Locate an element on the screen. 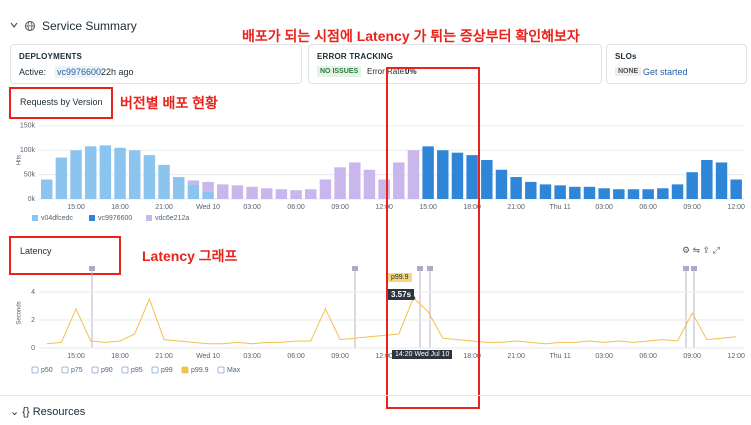  x-tick-label: Thu 11 is located at coordinates (560, 356).